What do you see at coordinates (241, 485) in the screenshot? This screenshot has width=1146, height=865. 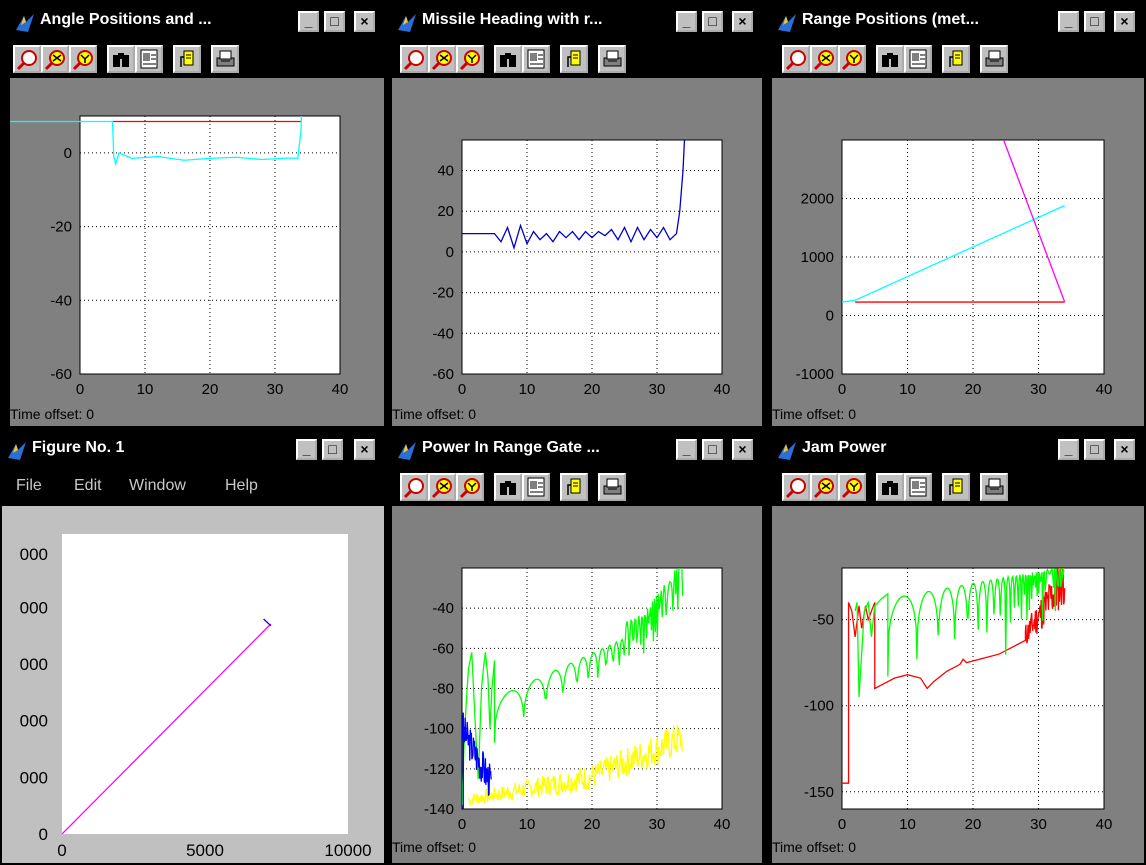 I see `menu-help: Help` at bounding box center [241, 485].